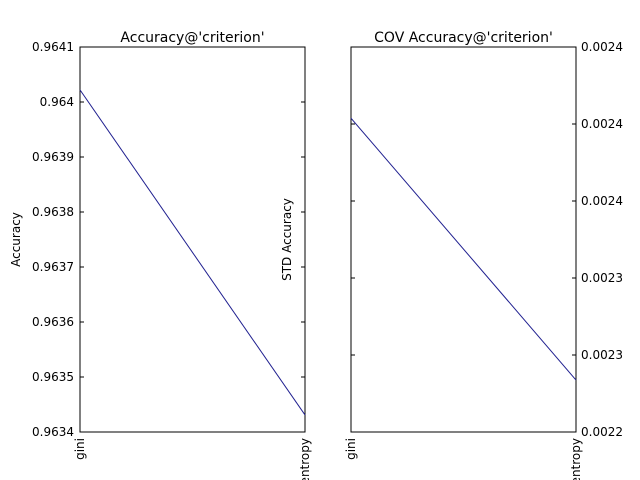 Image resolution: width=640 pixels, height=480 pixels. I want to click on y-tick-label: 0.964, so click(57, 102).